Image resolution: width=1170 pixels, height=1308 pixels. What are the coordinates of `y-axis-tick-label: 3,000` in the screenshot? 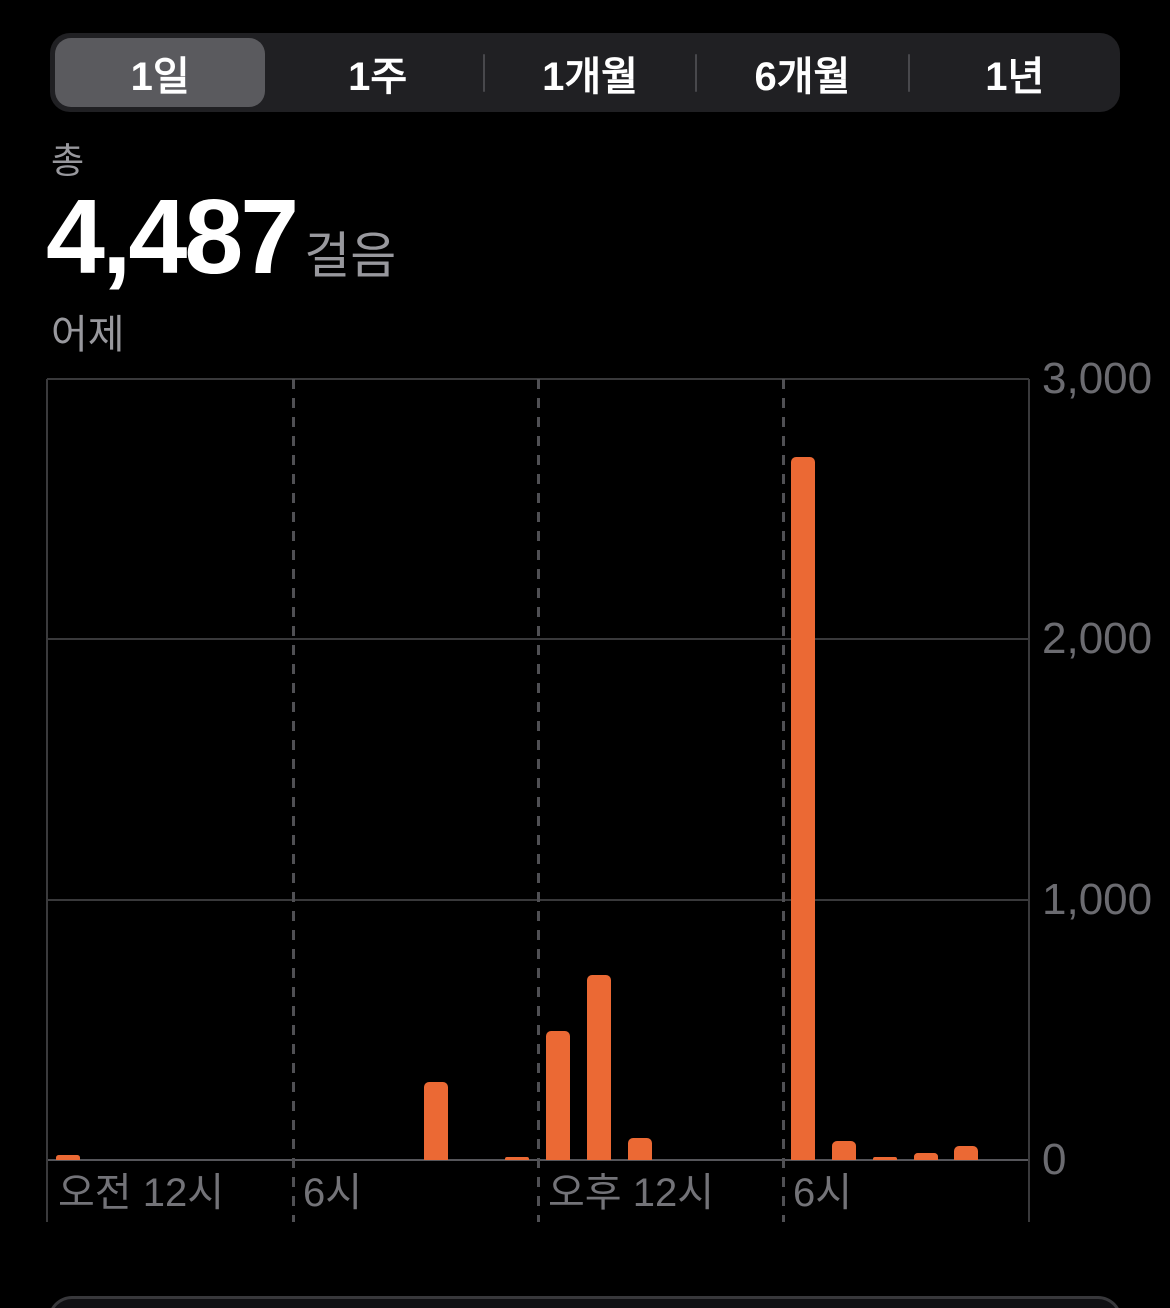 It's located at (1097, 378).